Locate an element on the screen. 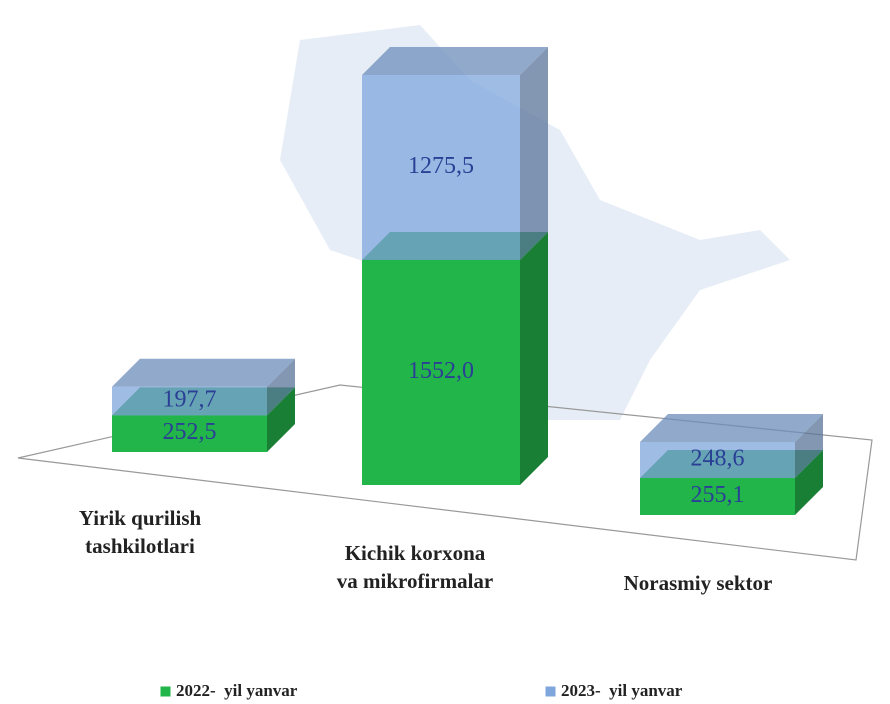 This screenshot has height=704, width=890. value-label: 1275,5 is located at coordinates (441, 166).